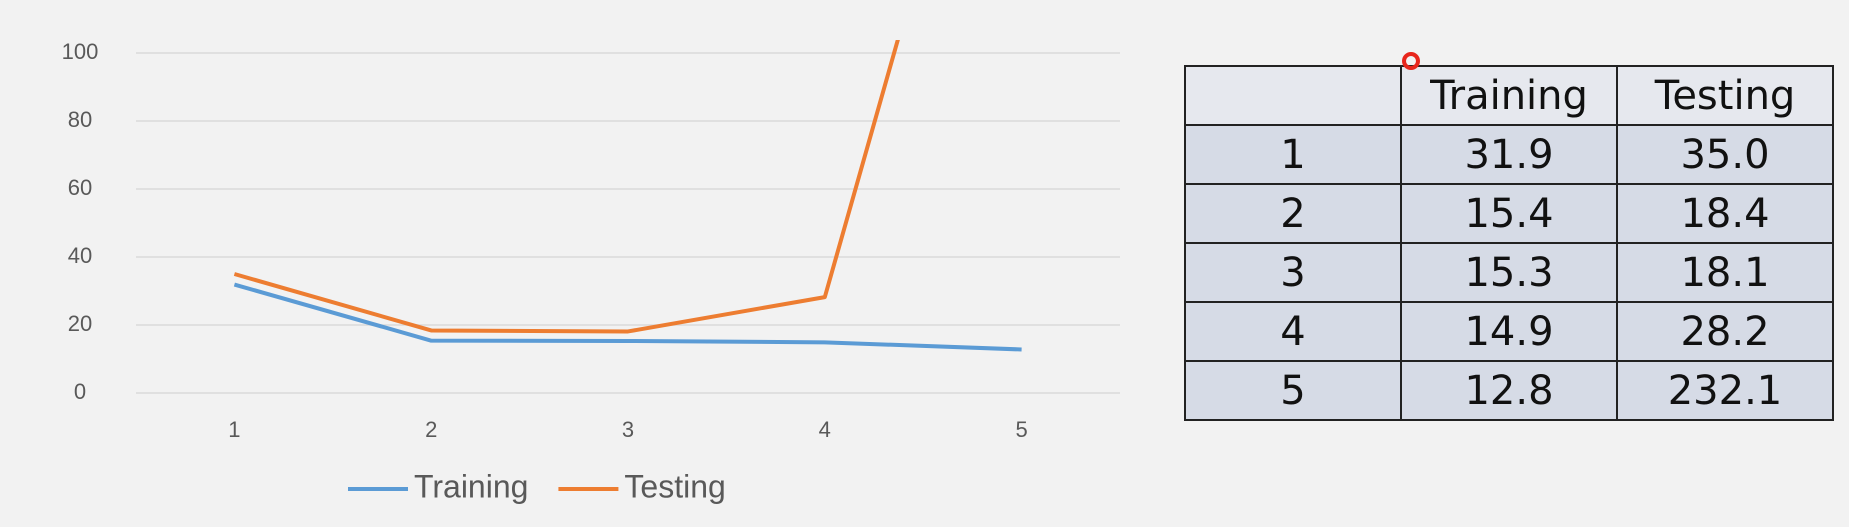  I want to click on table-row: 5 12.8 232.1, so click(1509, 390).